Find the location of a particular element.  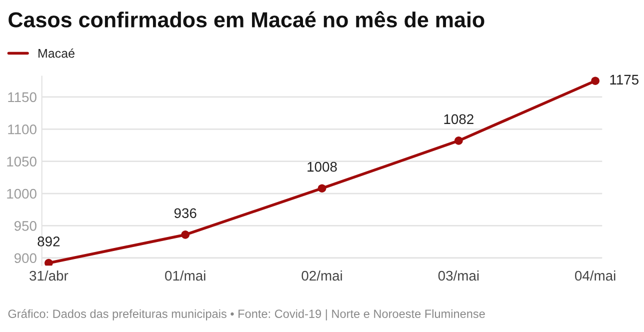

data-label: 892 is located at coordinates (49, 241).